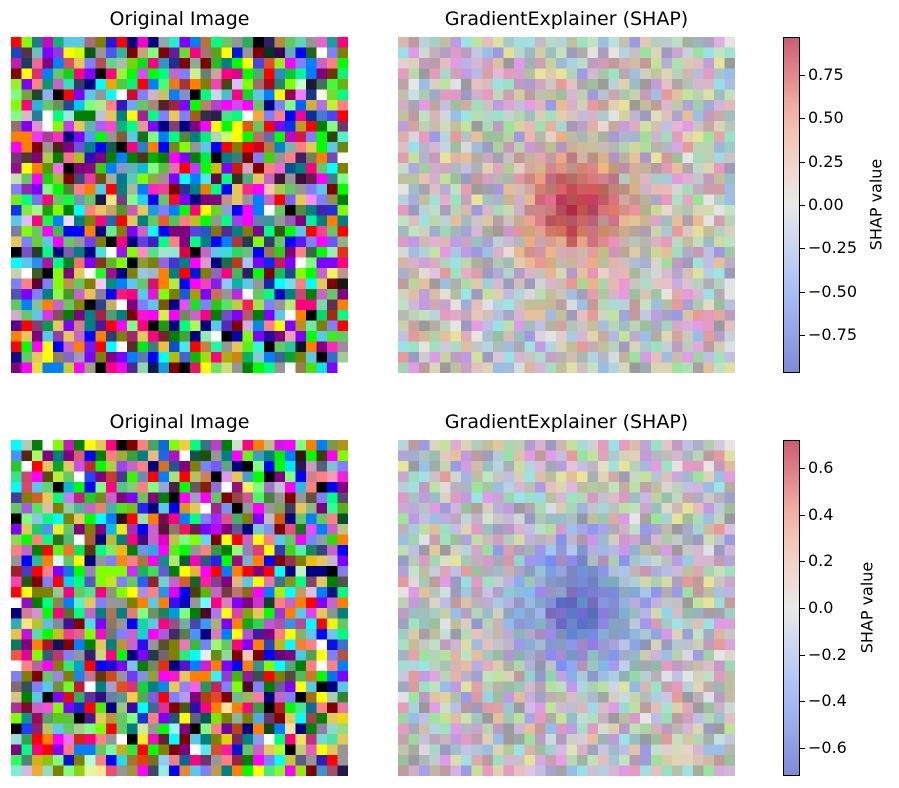  What do you see at coordinates (867, 607) in the screenshot?
I see `colorbar-label-2: SHAP value` at bounding box center [867, 607].